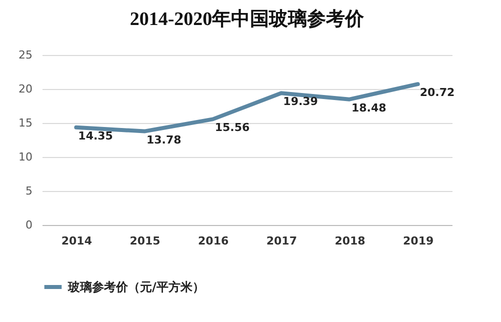 The height and width of the screenshot is (322, 501). Describe the element at coordinates (135, 287) in the screenshot. I see `legend-label: 玻璃参考价（元/平方米）` at that location.